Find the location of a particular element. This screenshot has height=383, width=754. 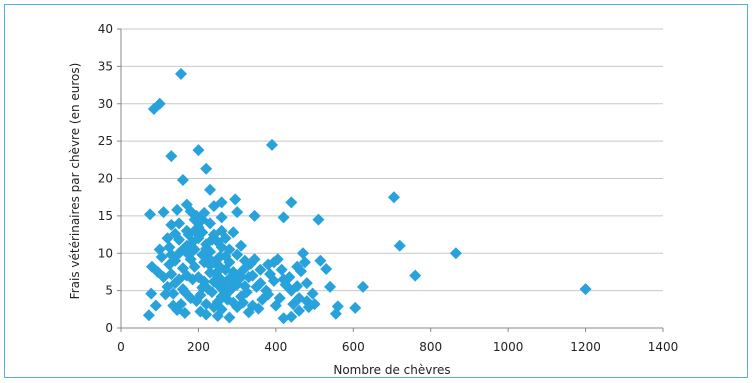

y-tick-label: 40 is located at coordinates (105, 29).